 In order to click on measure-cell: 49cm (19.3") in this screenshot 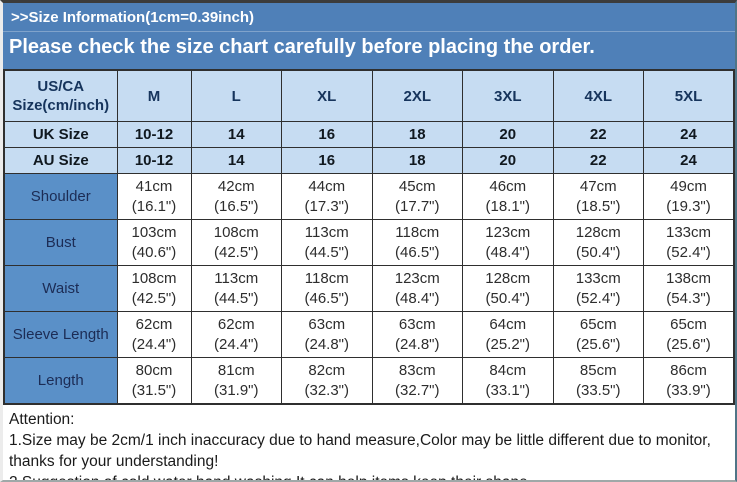, I will do `click(689, 196)`.